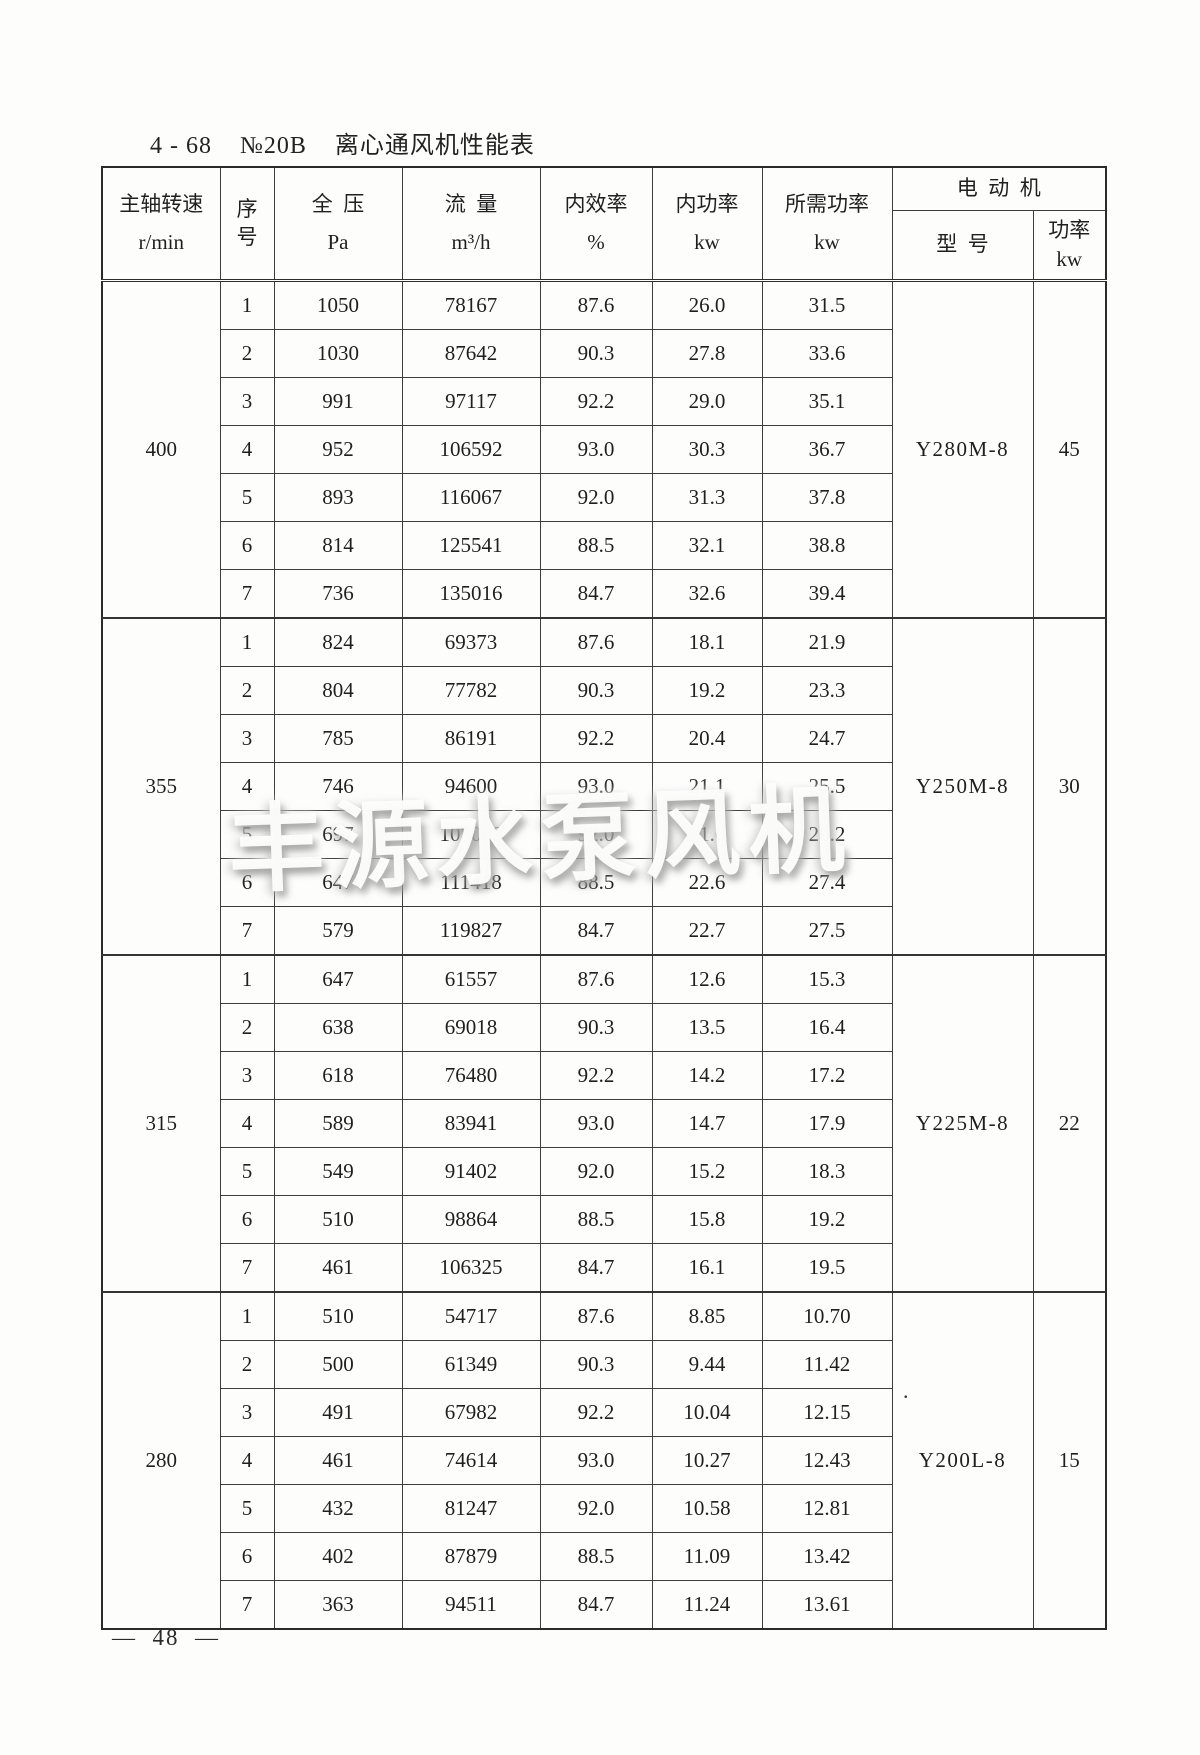 This screenshot has height=1755, width=1200. Describe the element at coordinates (338, 497) in the screenshot. I see `pressure-cell: 893` at that location.